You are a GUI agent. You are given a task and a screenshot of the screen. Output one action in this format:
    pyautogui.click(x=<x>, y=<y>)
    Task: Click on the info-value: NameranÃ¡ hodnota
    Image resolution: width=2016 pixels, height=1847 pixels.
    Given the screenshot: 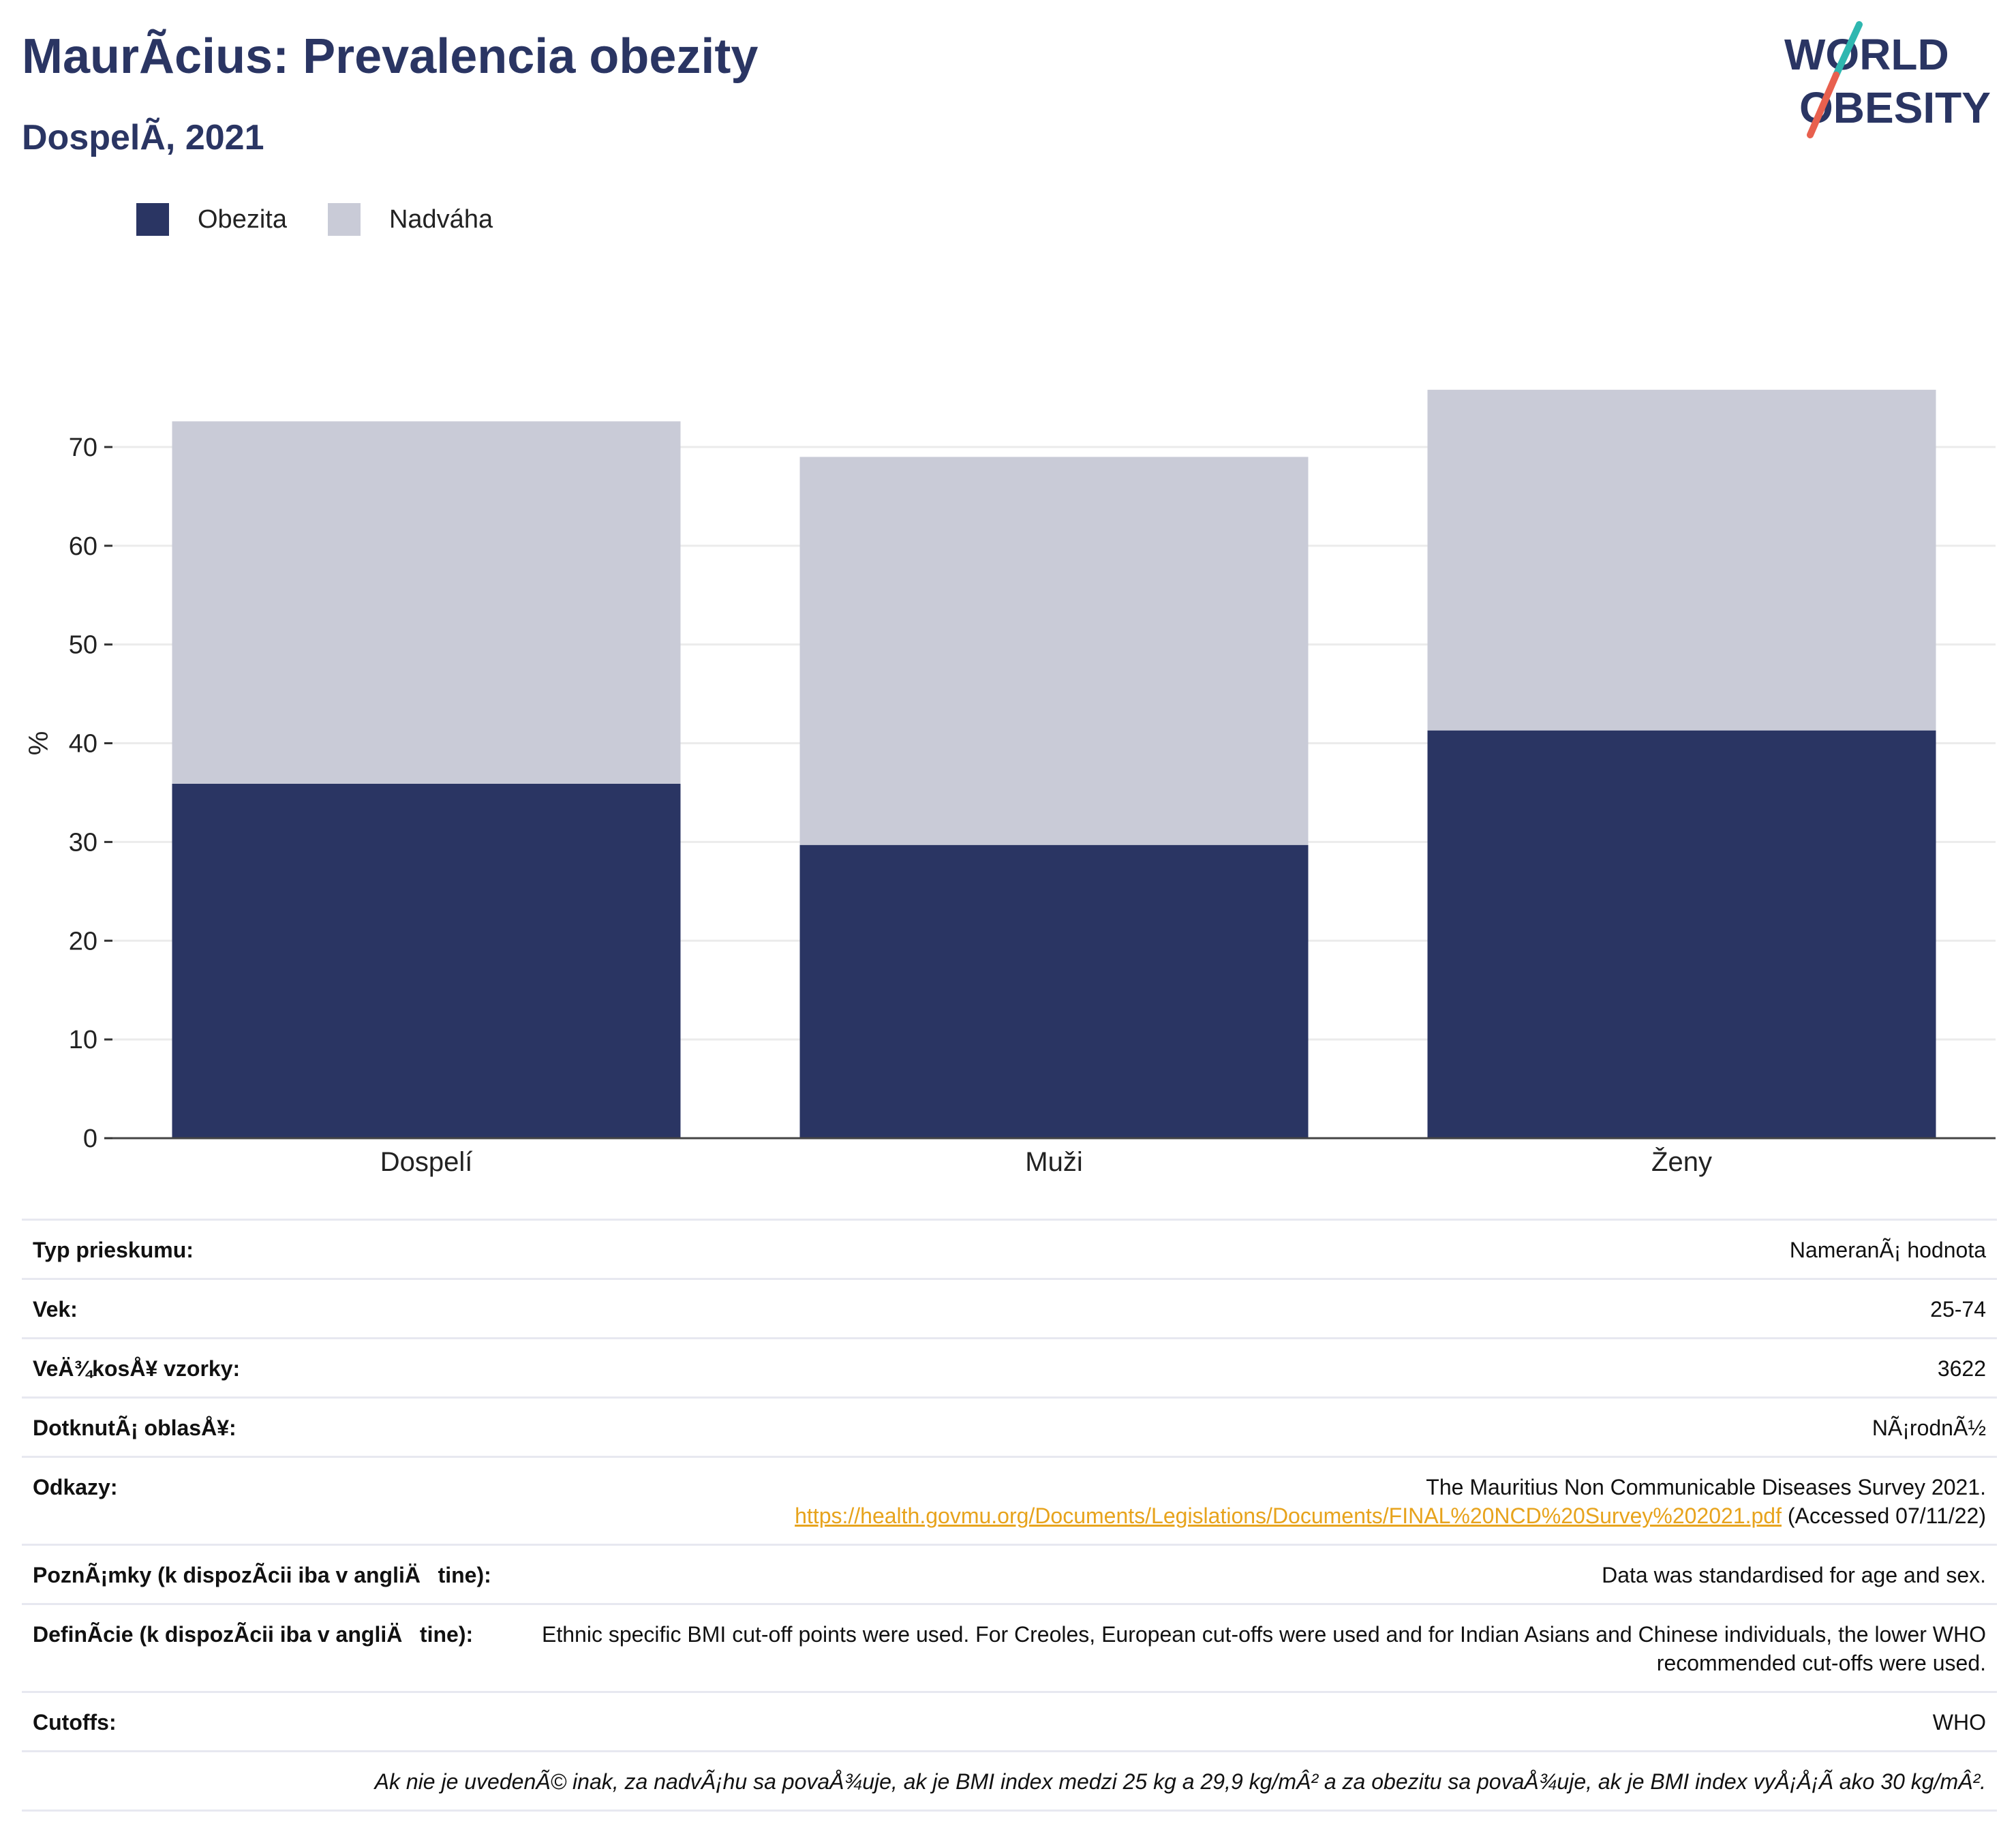 What is the action you would take?
    pyautogui.click(x=1887, y=1250)
    